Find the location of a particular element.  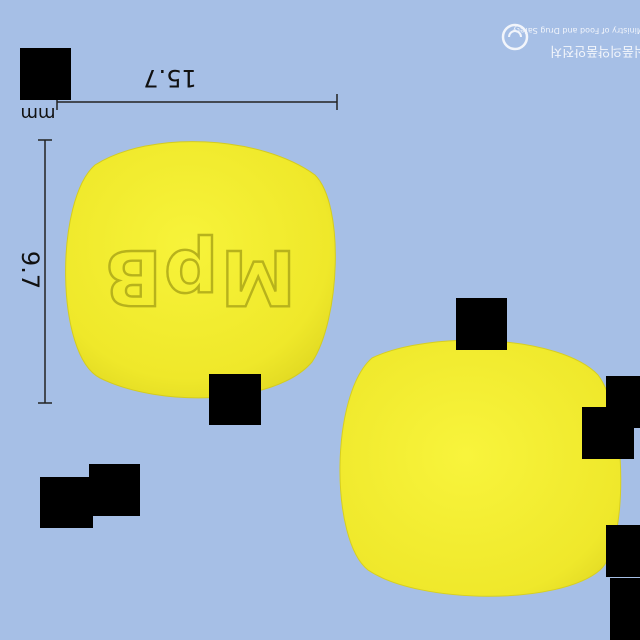

width-measurement: 15.7 is located at coordinates (169, 78).